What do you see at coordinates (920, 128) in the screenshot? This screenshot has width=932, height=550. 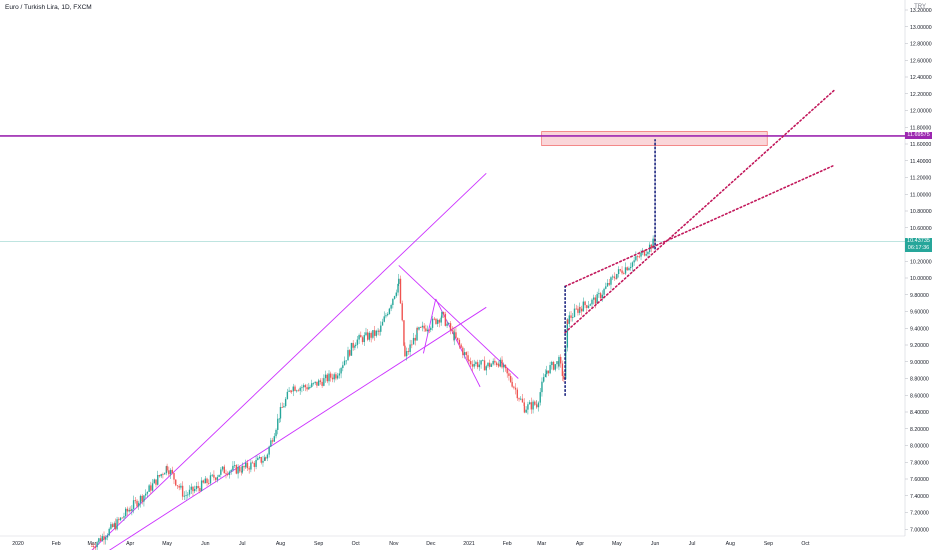 I see `price-tick-label: 11.80000` at bounding box center [920, 128].